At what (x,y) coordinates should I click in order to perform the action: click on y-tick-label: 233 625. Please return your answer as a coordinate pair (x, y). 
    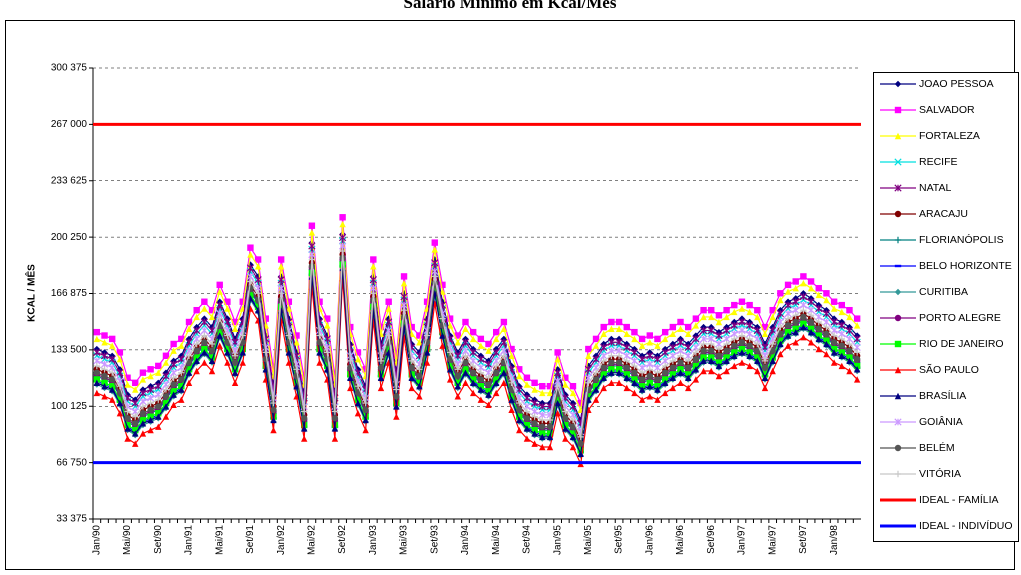
    Looking at the image, I should click on (69, 180).